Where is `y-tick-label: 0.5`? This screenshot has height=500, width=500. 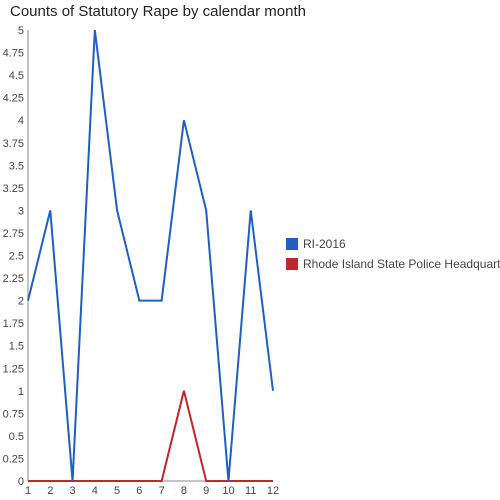 y-tick-label: 0.5 is located at coordinates (16, 437).